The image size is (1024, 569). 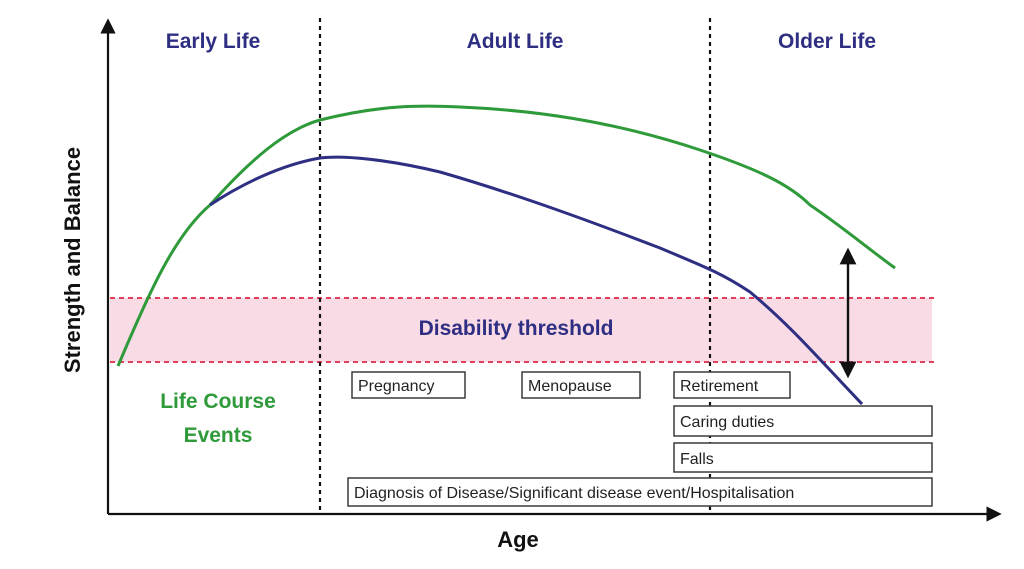 I want to click on phase-label-adult: Adult Life, so click(x=515, y=41).